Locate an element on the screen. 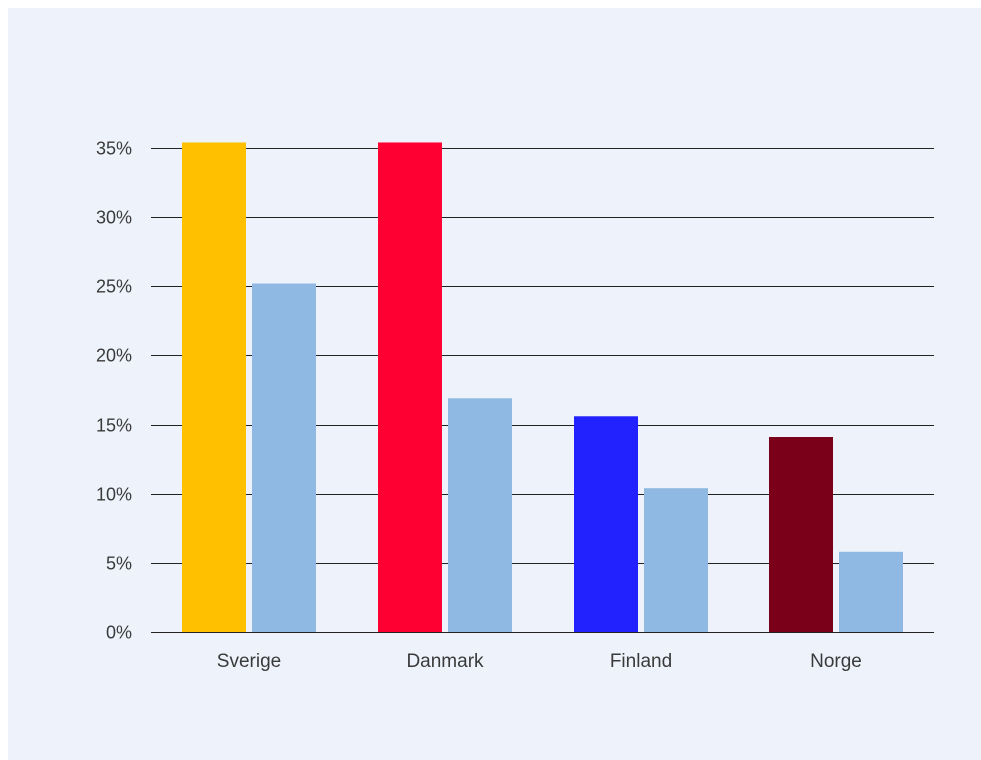  x-category-label: Danmark is located at coordinates (445, 661).